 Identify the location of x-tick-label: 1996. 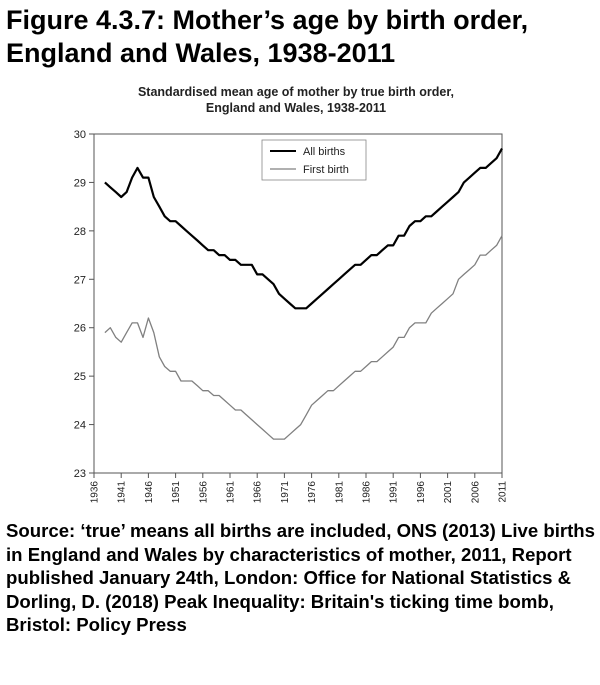
(421, 492).